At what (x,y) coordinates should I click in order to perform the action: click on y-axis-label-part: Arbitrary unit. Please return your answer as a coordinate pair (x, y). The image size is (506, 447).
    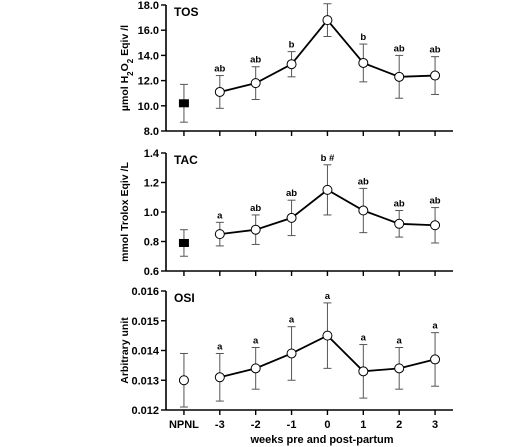
    Looking at the image, I should click on (125, 350).